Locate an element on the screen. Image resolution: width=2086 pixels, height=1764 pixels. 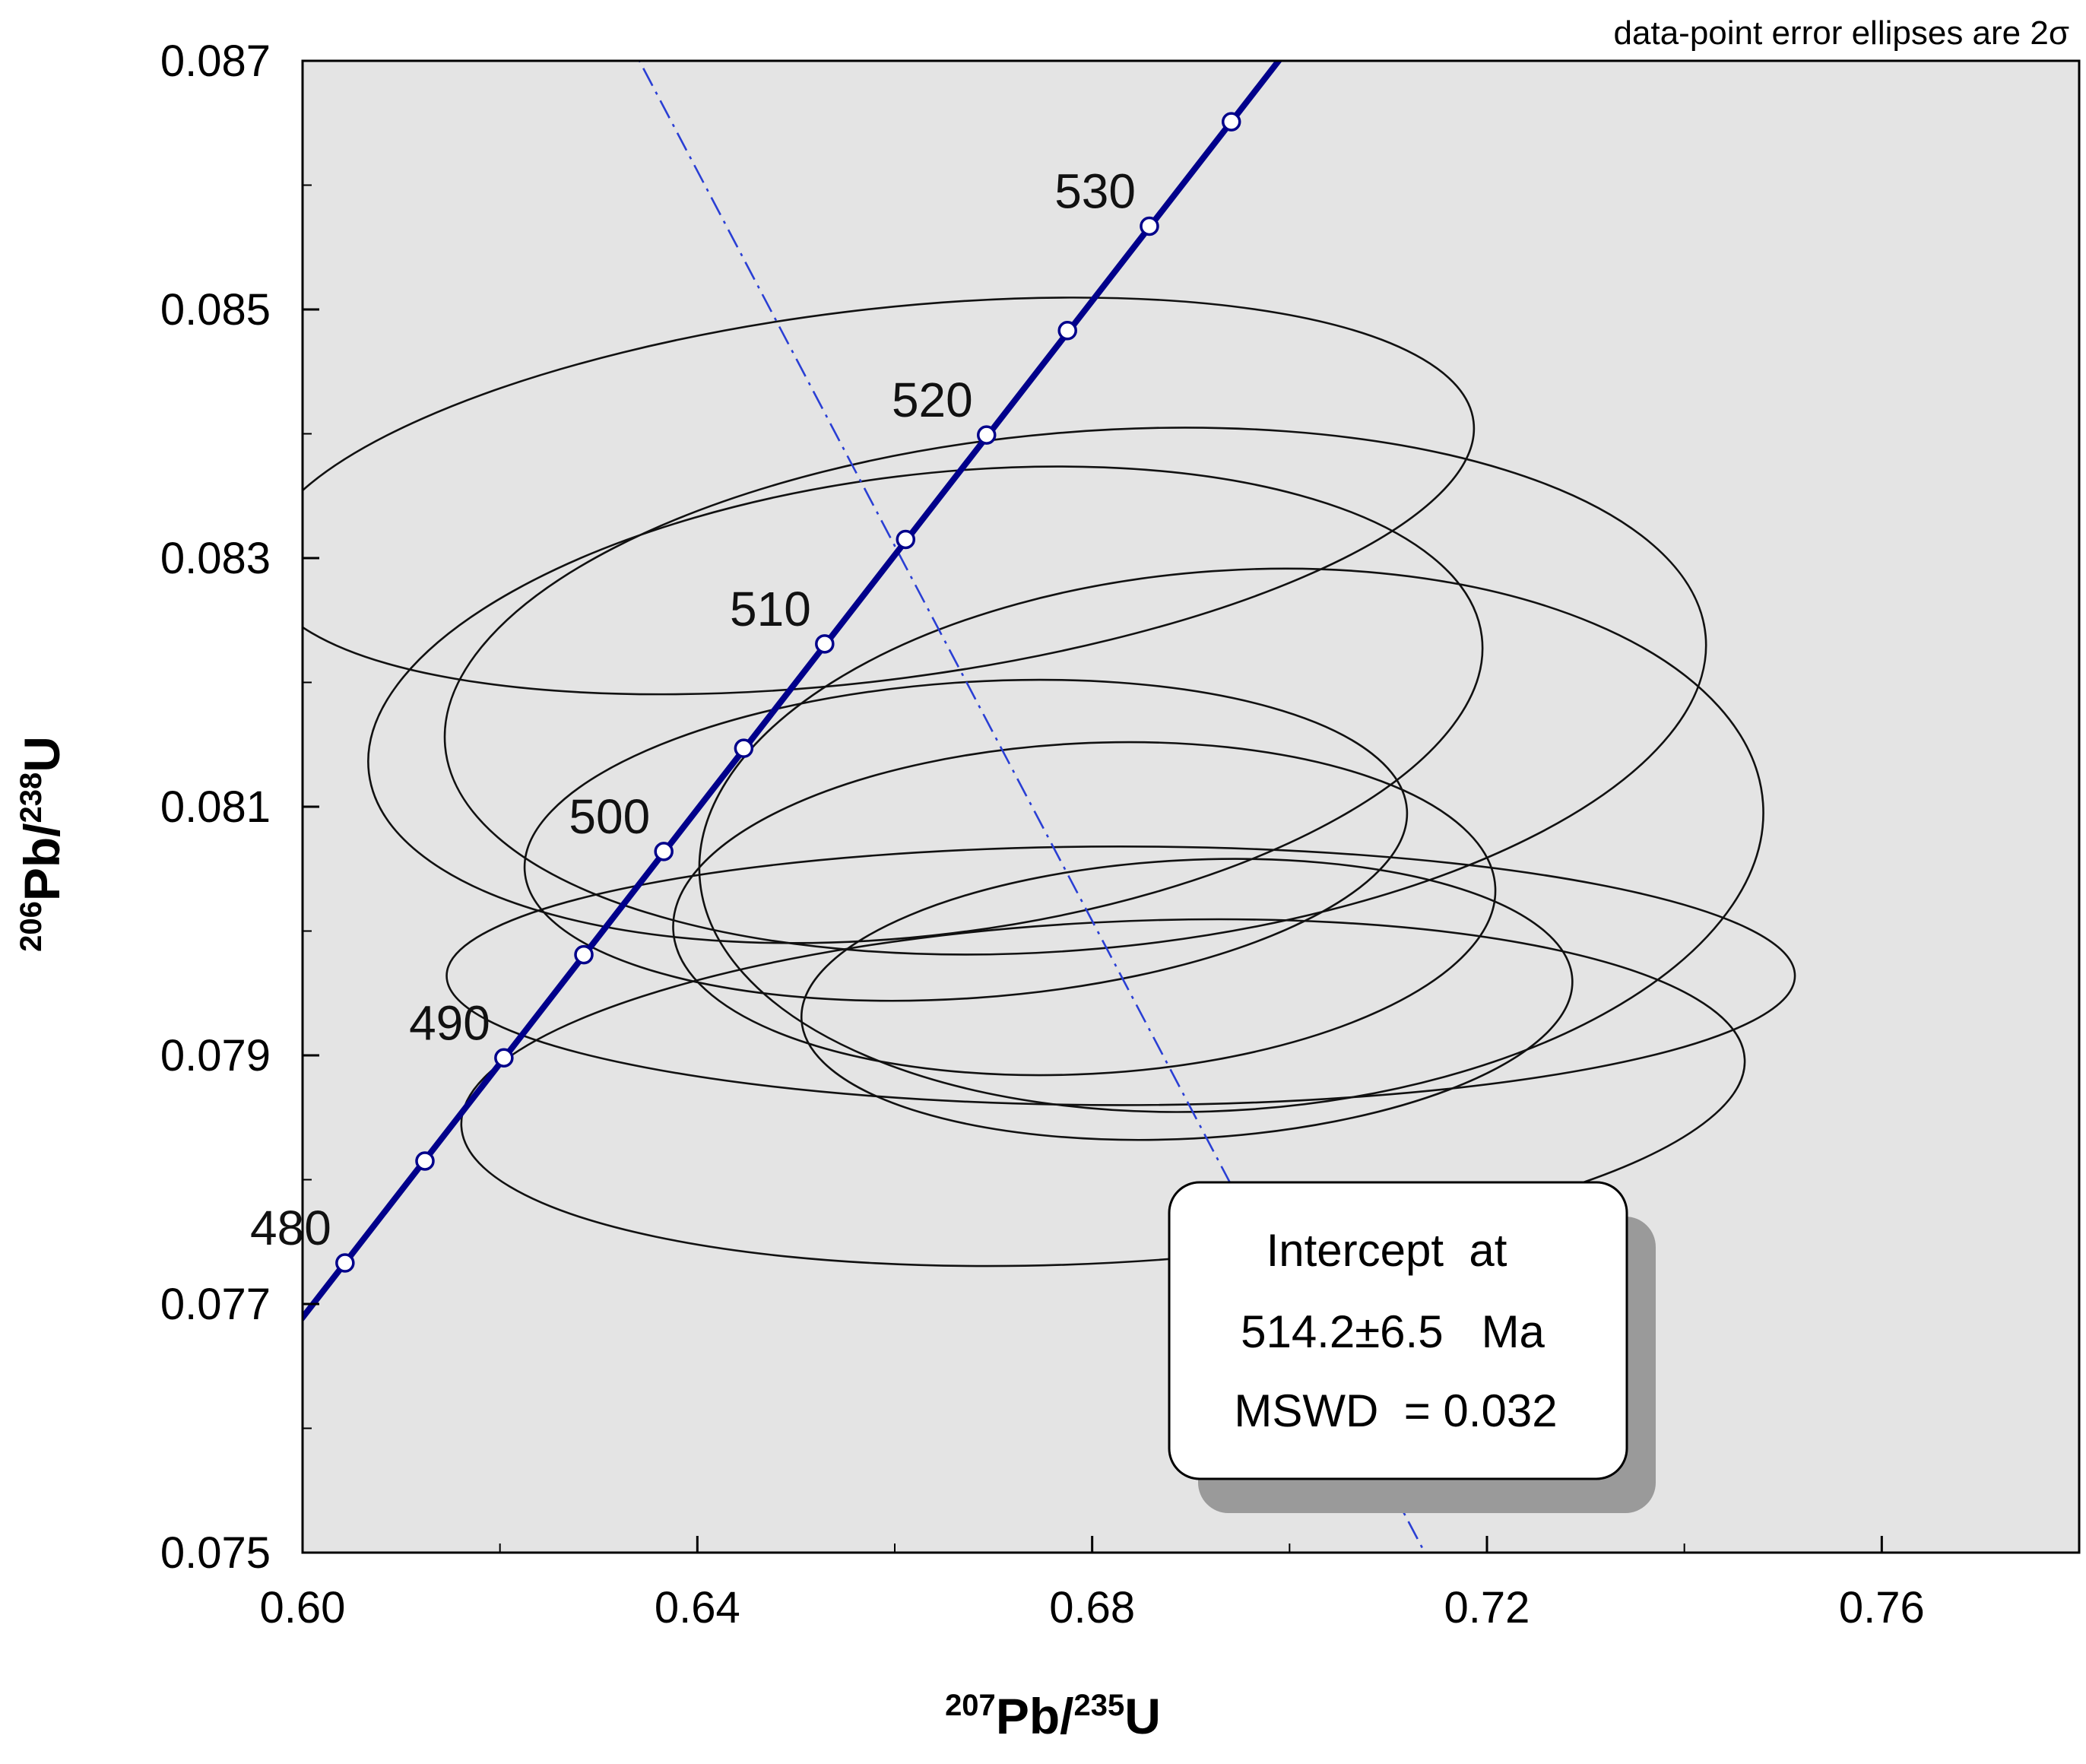
age-label-490: 490 is located at coordinates (450, 1023).